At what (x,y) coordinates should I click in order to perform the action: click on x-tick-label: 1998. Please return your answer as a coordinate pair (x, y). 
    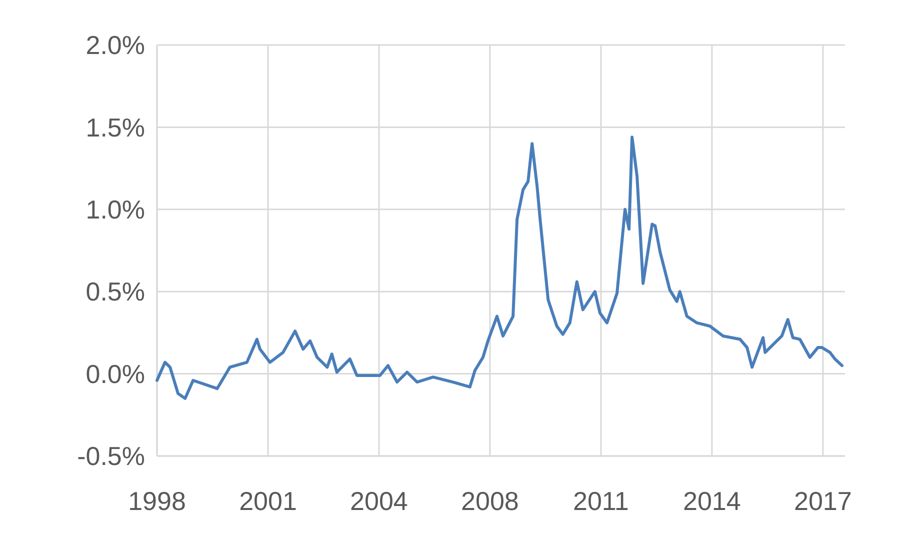
    Looking at the image, I should click on (157, 501).